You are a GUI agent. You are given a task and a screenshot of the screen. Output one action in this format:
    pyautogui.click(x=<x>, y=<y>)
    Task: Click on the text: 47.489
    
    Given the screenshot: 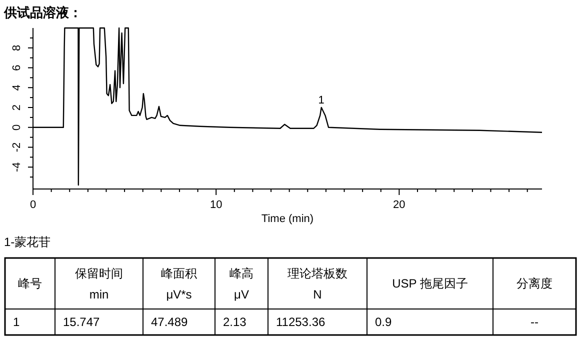 What is the action you would take?
    pyautogui.click(x=169, y=322)
    